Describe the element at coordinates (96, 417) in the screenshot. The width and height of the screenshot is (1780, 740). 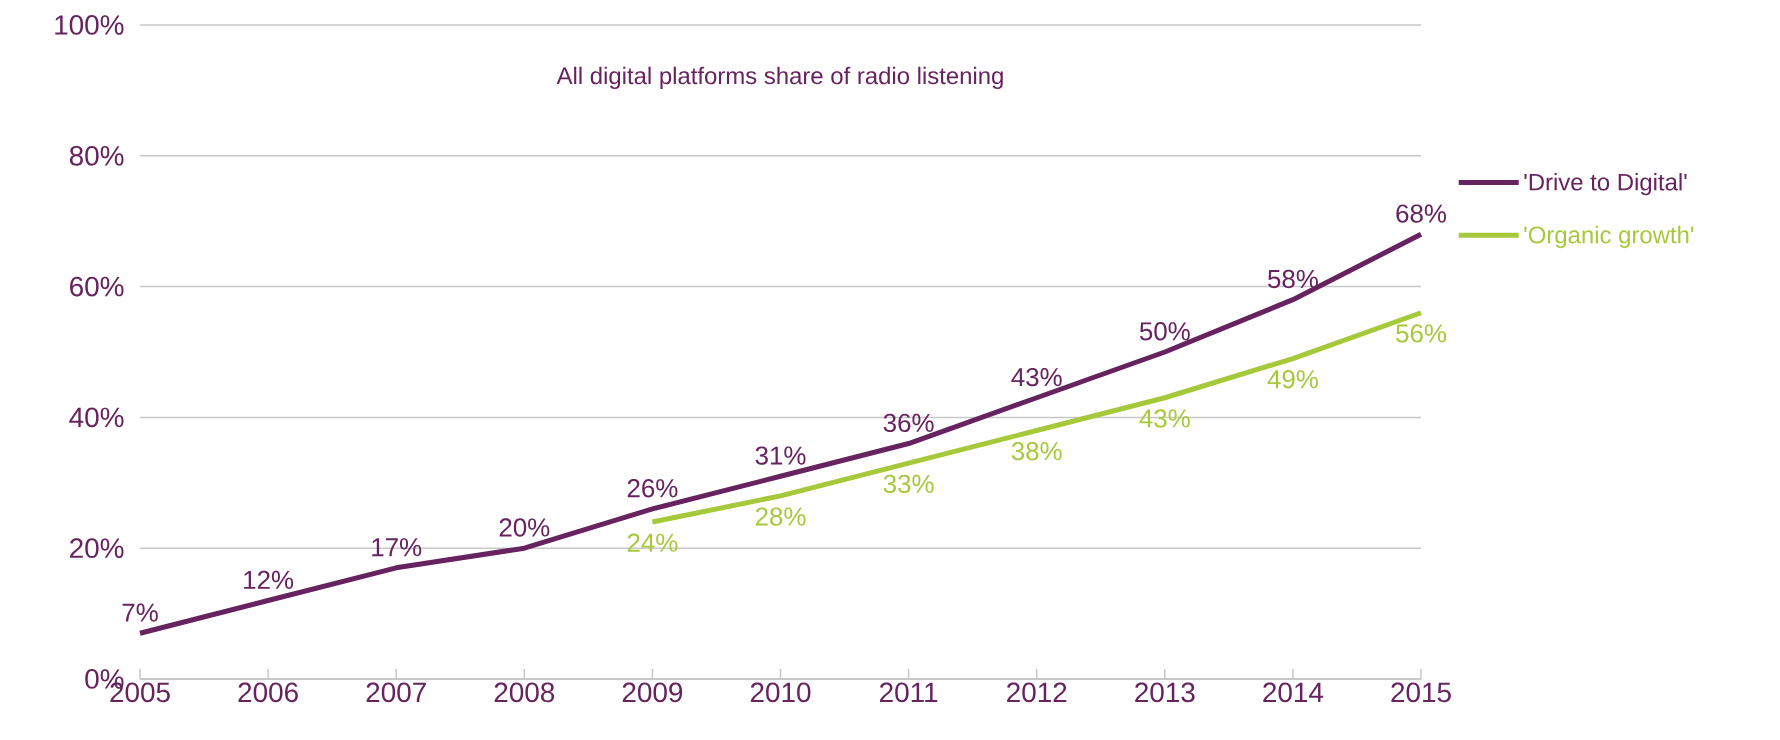
I see `y-tick-label: 40%` at that location.